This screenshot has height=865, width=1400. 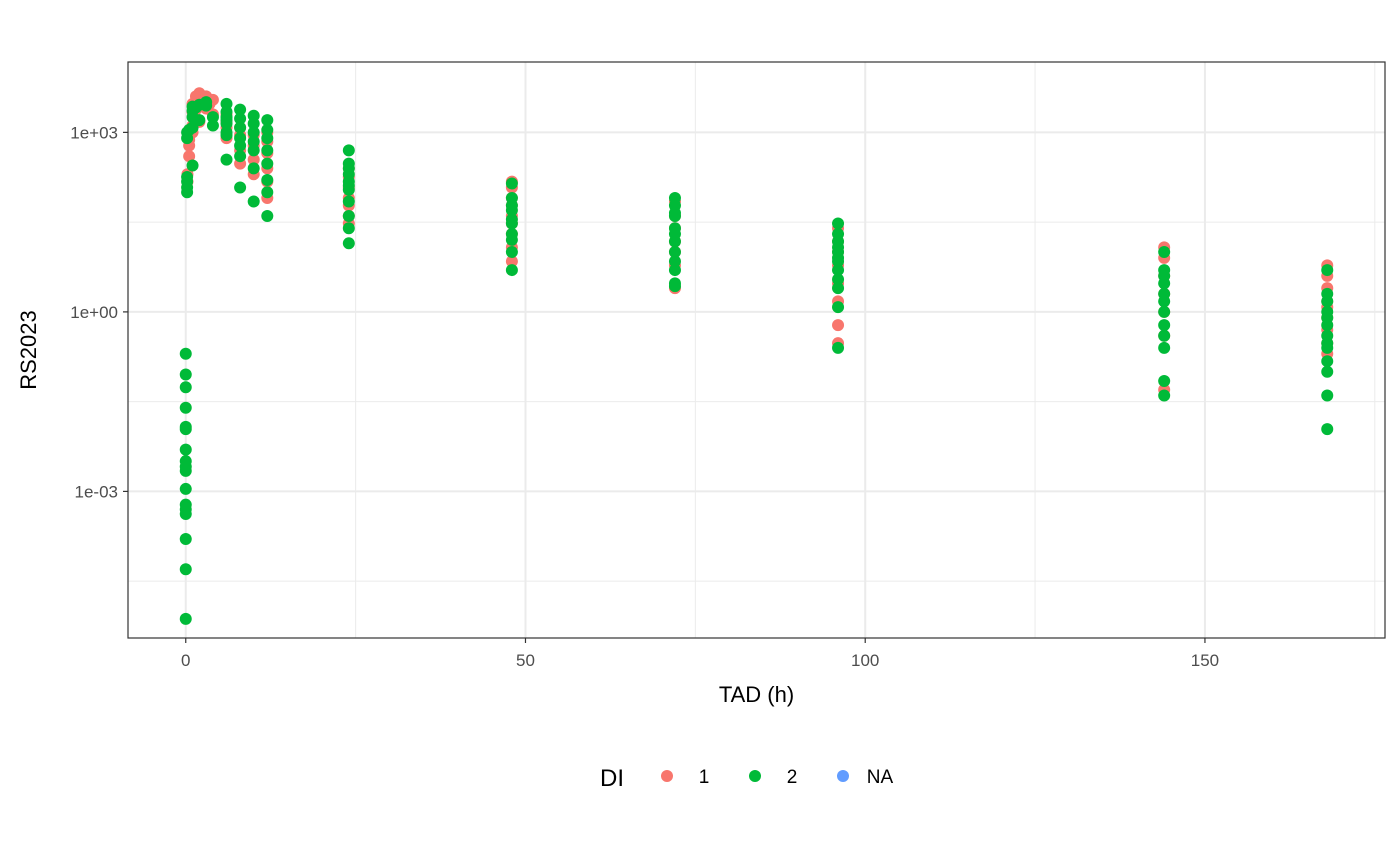 What do you see at coordinates (612, 778) in the screenshot?
I see `legend-title: DI` at bounding box center [612, 778].